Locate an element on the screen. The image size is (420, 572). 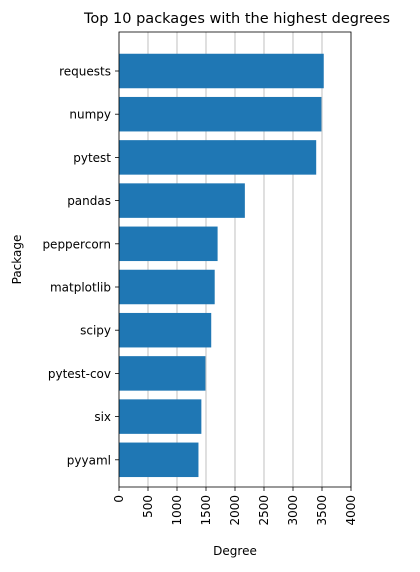
x-tick-label: 3000 is located at coordinates (293, 510).